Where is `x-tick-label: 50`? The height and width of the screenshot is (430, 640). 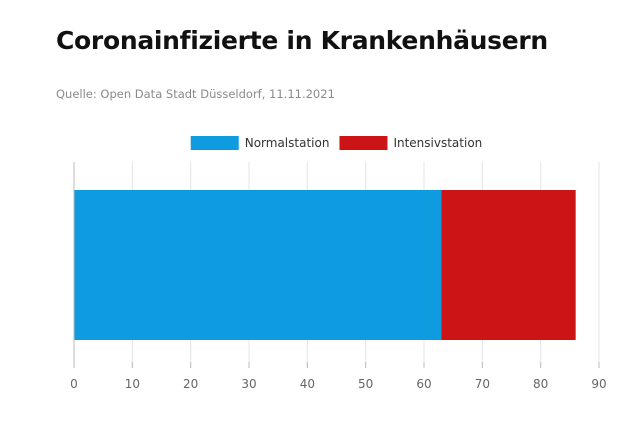
x-tick-label: 50 is located at coordinates (365, 384).